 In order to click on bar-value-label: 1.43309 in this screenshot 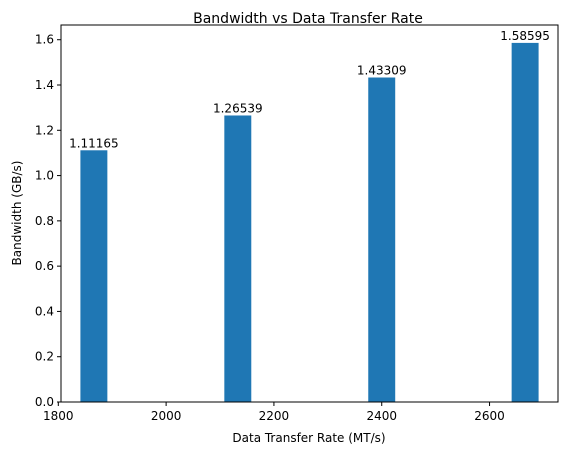, I will do `click(382, 71)`.